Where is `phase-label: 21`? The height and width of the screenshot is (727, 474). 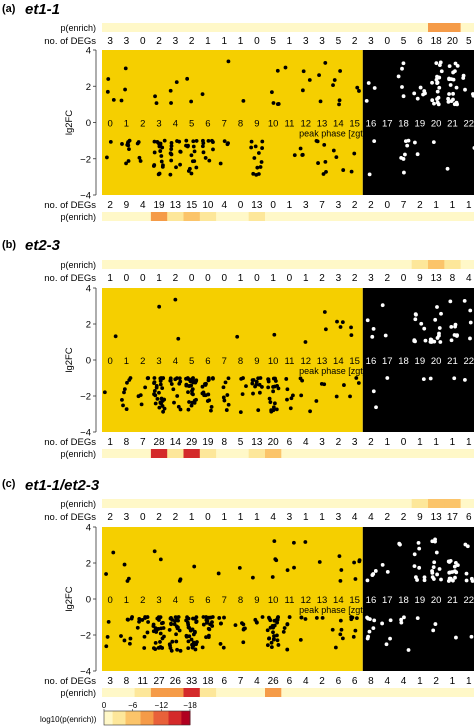
phase-label: 21 is located at coordinates (452, 124).